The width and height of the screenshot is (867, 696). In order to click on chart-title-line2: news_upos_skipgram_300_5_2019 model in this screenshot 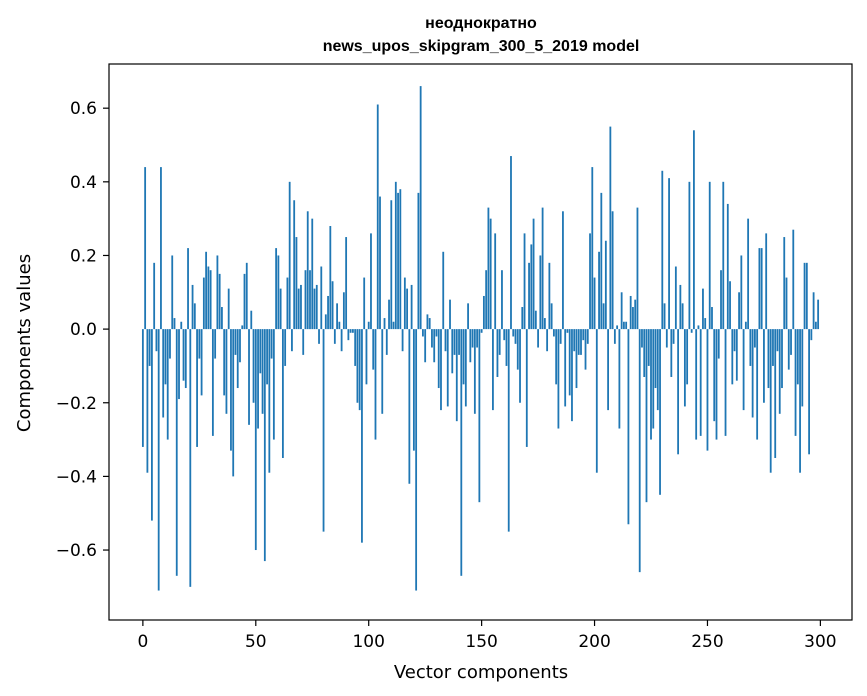, I will do `click(481, 46)`.